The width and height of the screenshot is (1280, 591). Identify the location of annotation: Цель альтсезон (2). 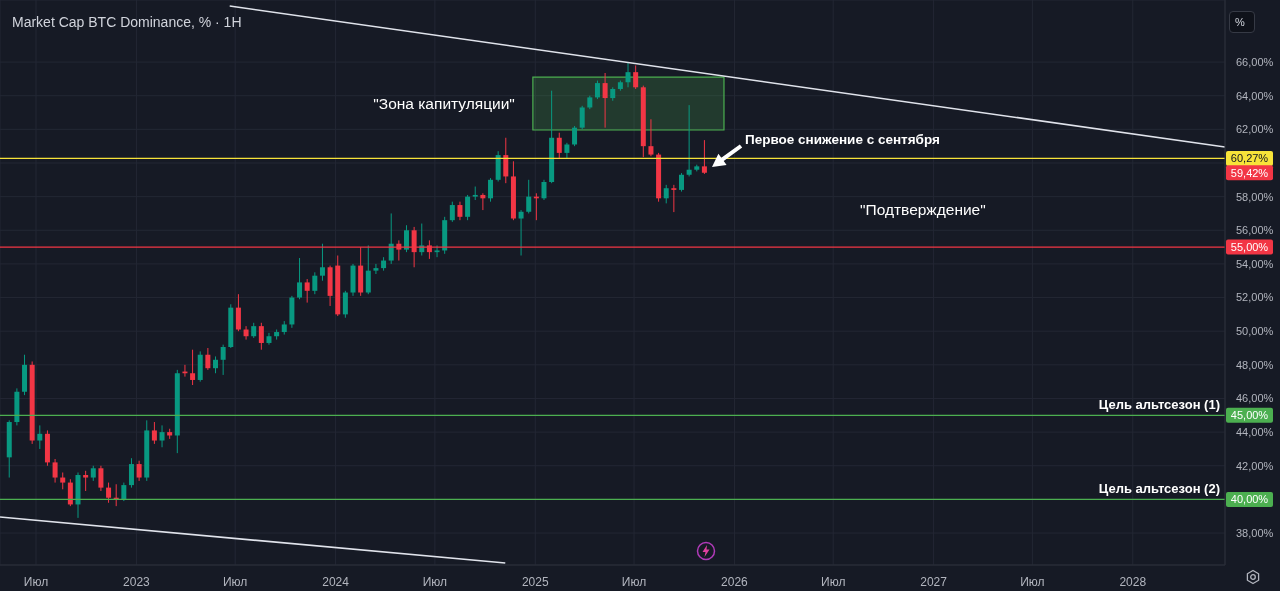
(1159, 488).